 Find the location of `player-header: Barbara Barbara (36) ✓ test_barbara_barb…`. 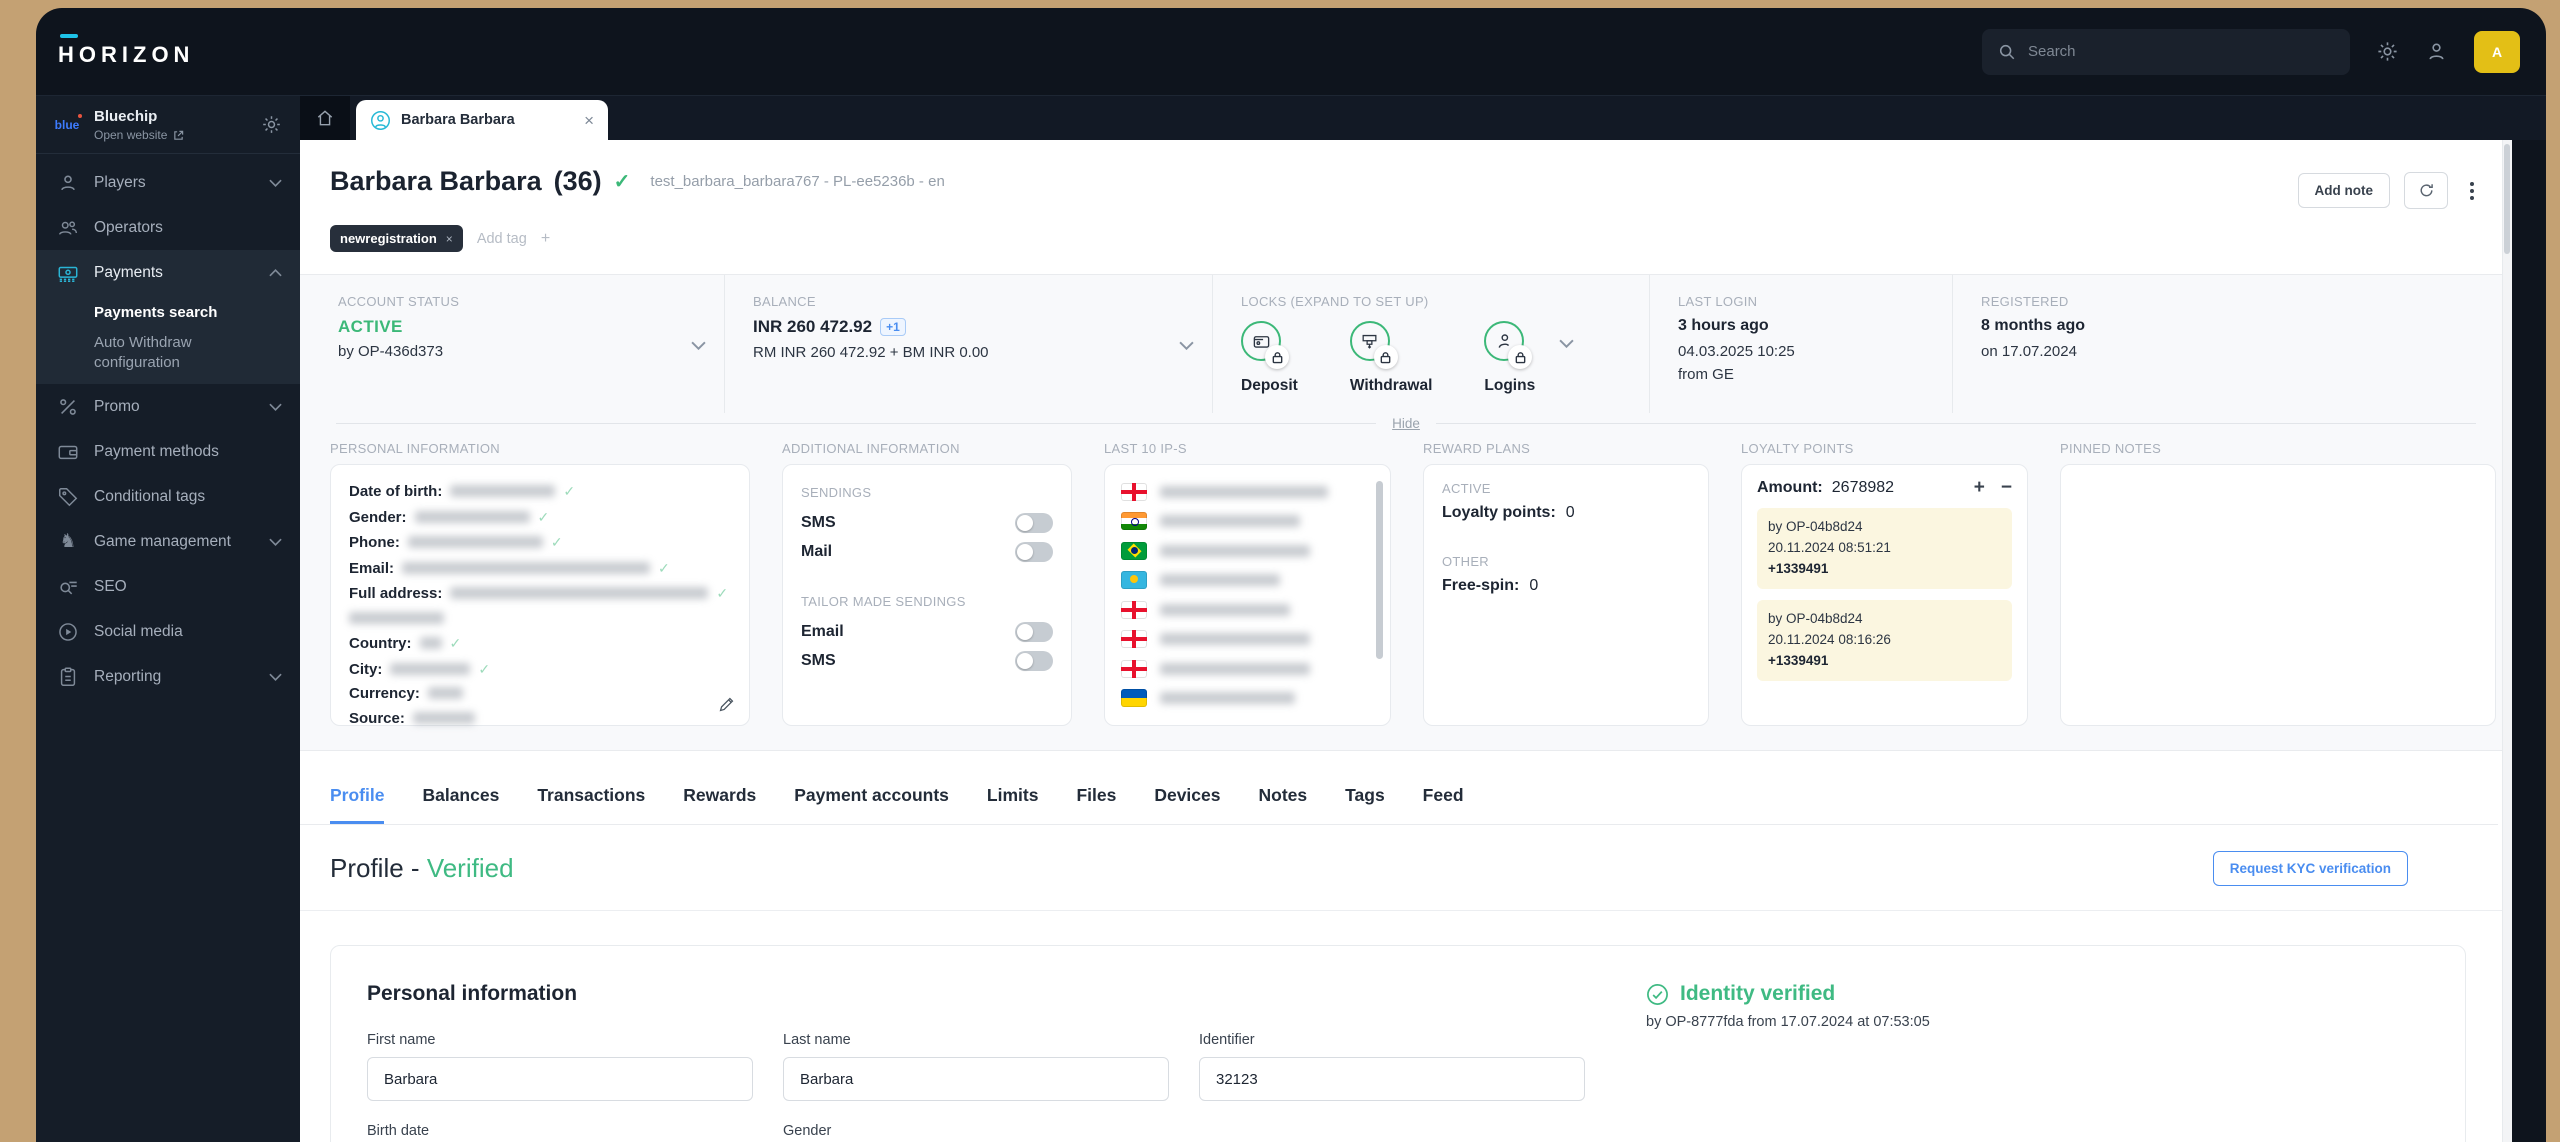

player-header: Barbara Barbara (36) ✓ test_barbara_barb… is located at coordinates (1406, 174).